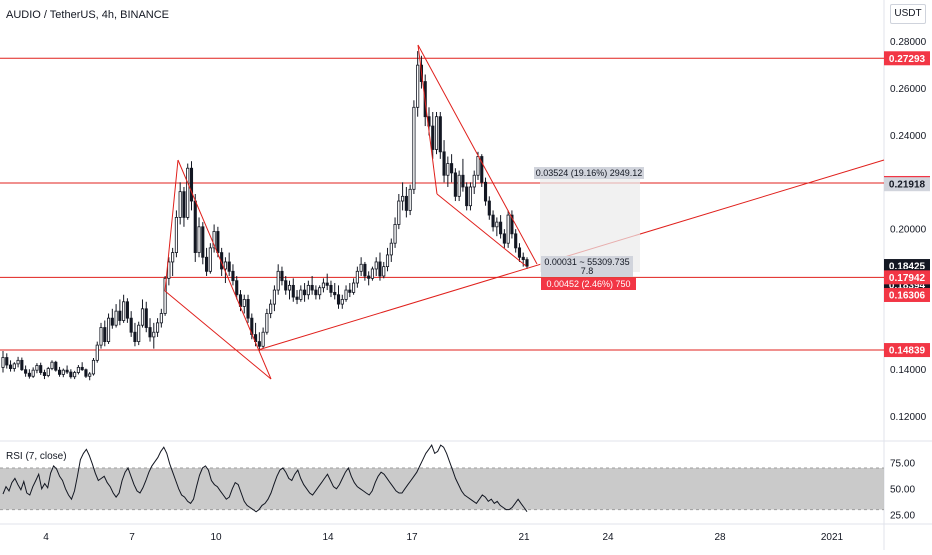 This screenshot has height=555, width=932. I want to click on price-tag-label: 0.18394, so click(907, 285).